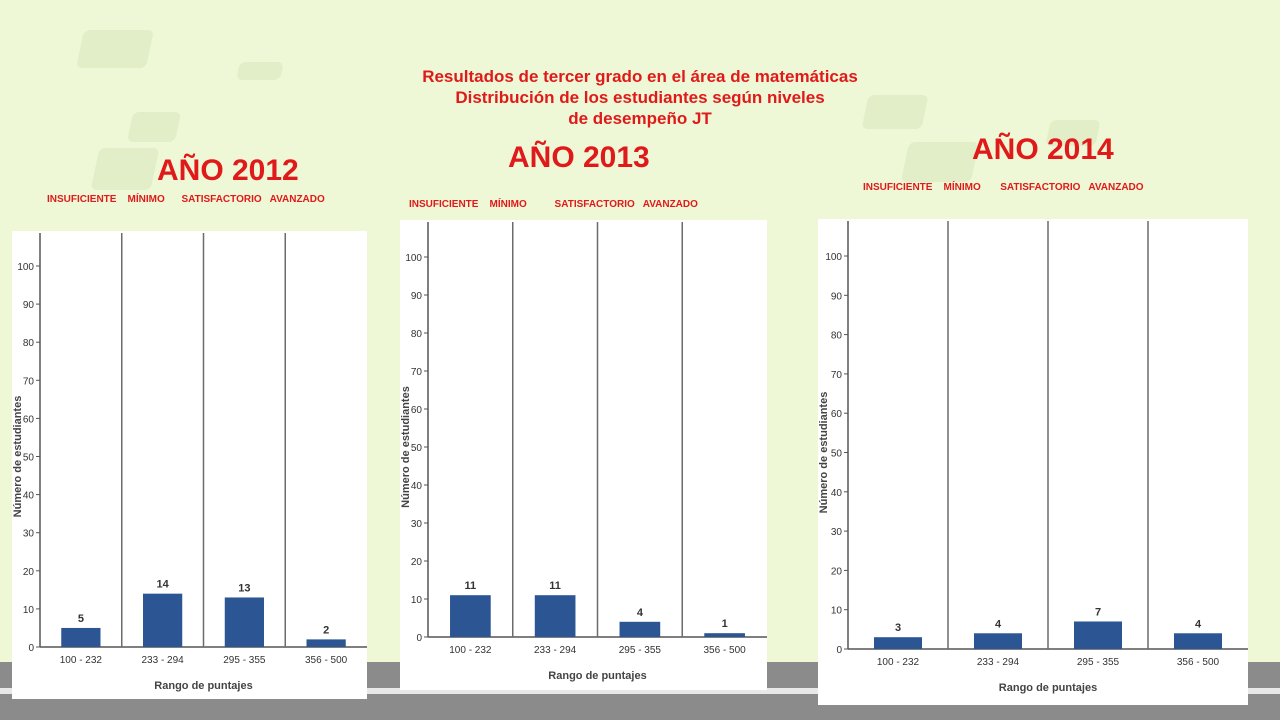  I want to click on year-title-2013: AÑO 2013, so click(579, 157).